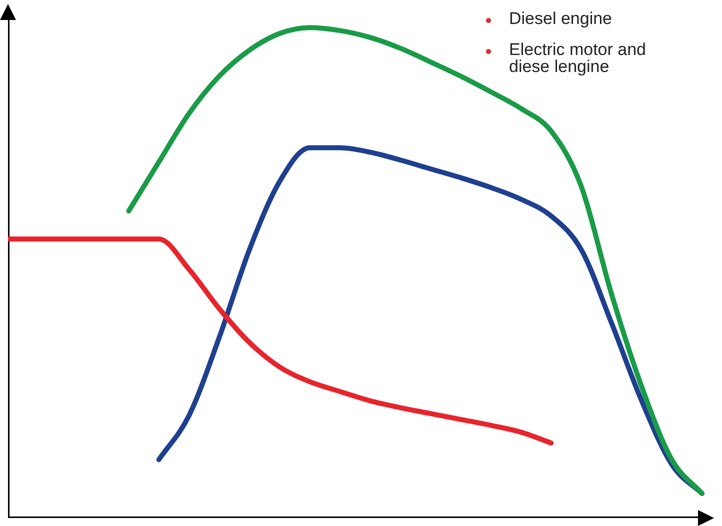 The height and width of the screenshot is (526, 722). Describe the element at coordinates (561, 18) in the screenshot. I see `annotation: Diesel engine` at that location.